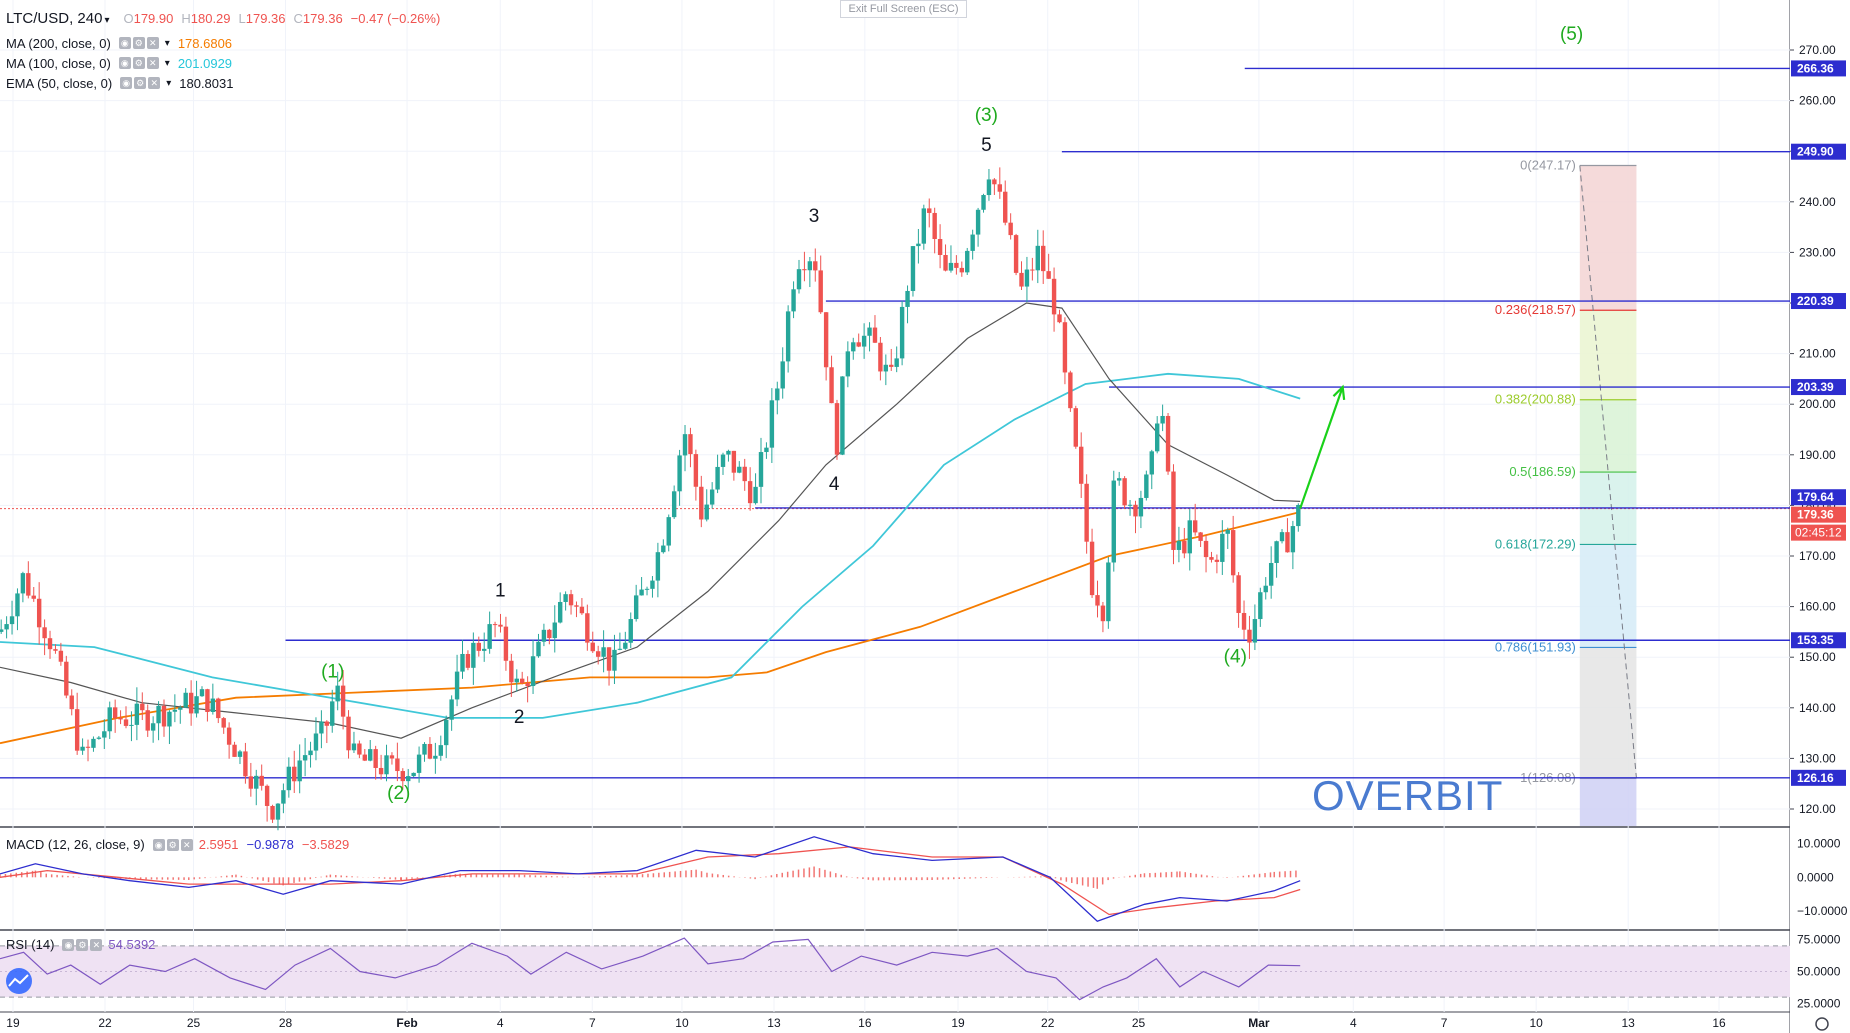 This screenshot has width=1850, height=1033. I want to click on indicator-ma100: MA (100, close, 0) ◉ ⚙ ✕ ▾ 201.0929, so click(119, 63).